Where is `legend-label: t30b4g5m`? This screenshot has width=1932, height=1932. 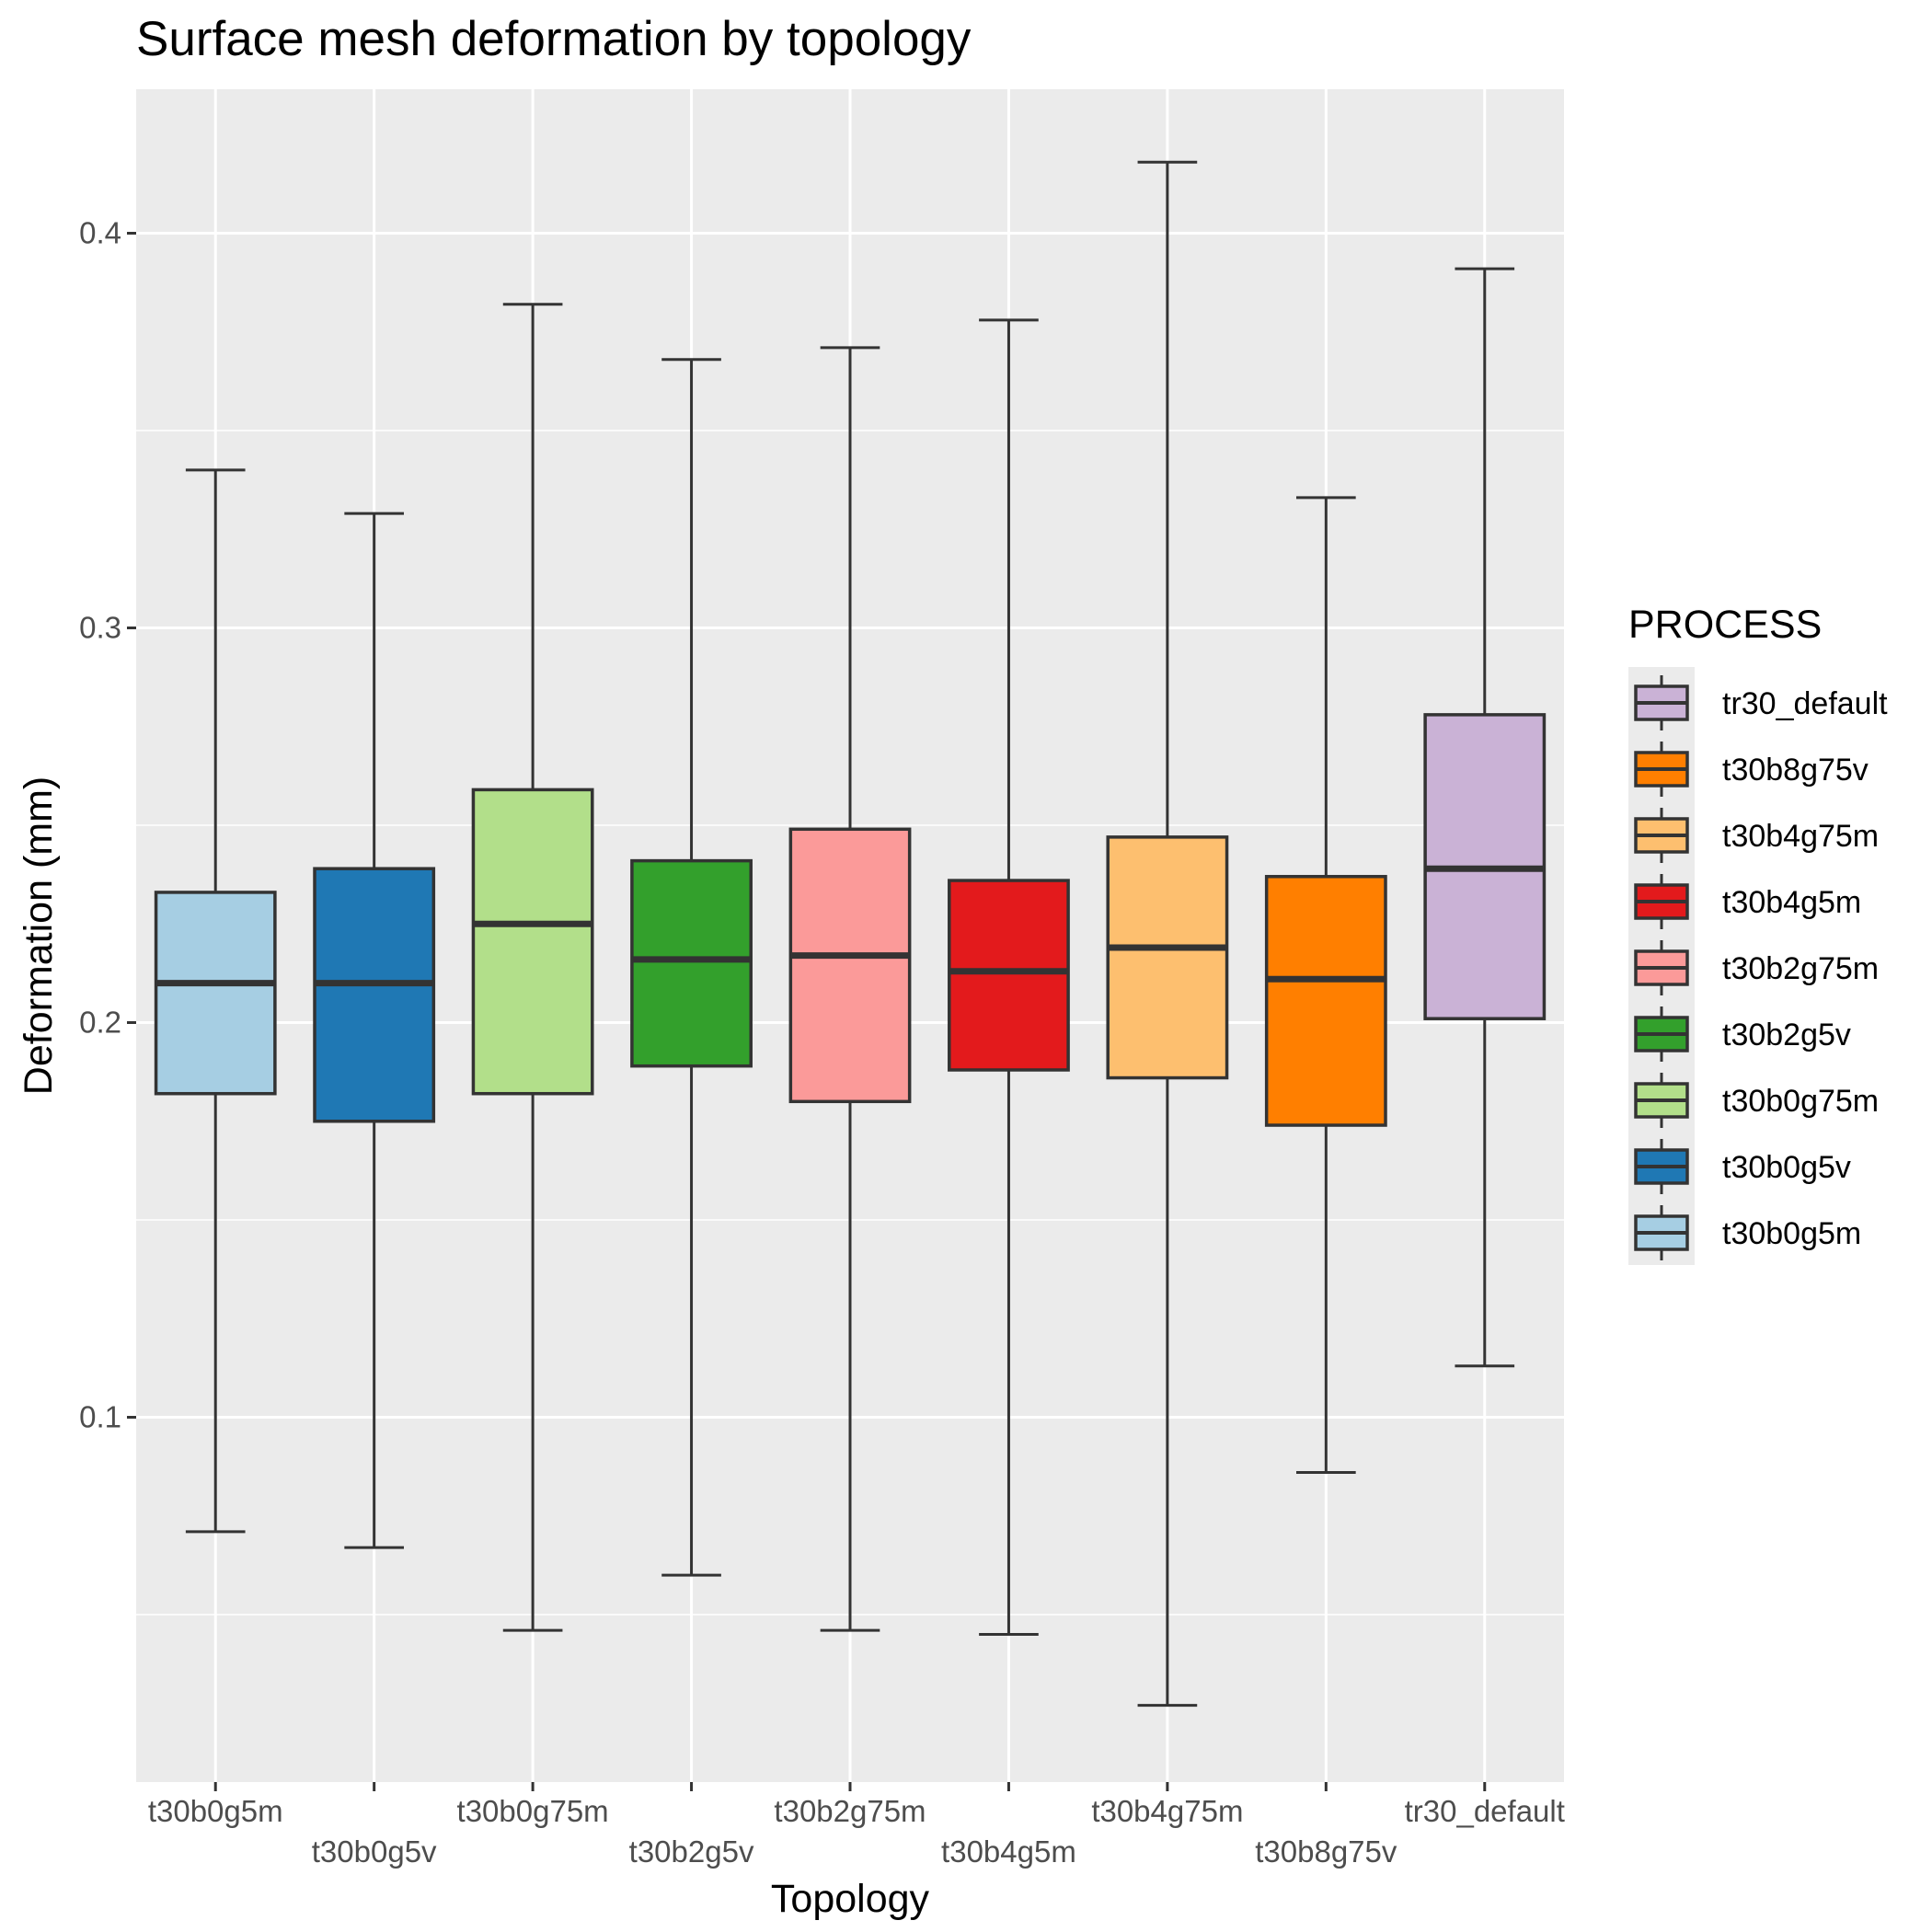 legend-label: t30b4g5m is located at coordinates (1791, 902).